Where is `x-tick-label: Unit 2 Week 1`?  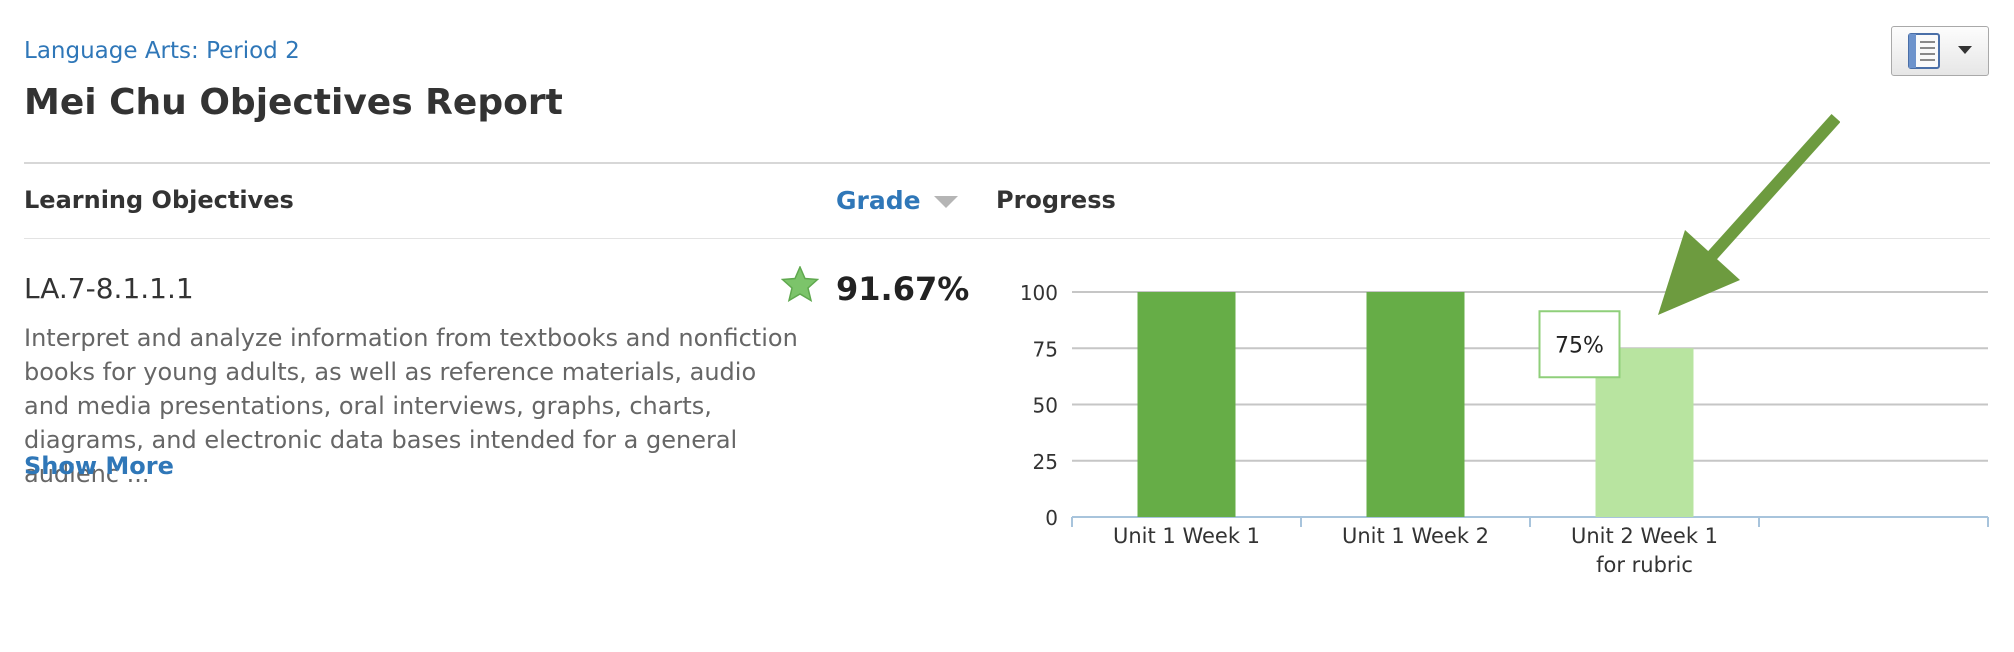
x-tick-label: Unit 2 Week 1 is located at coordinates (1644, 536).